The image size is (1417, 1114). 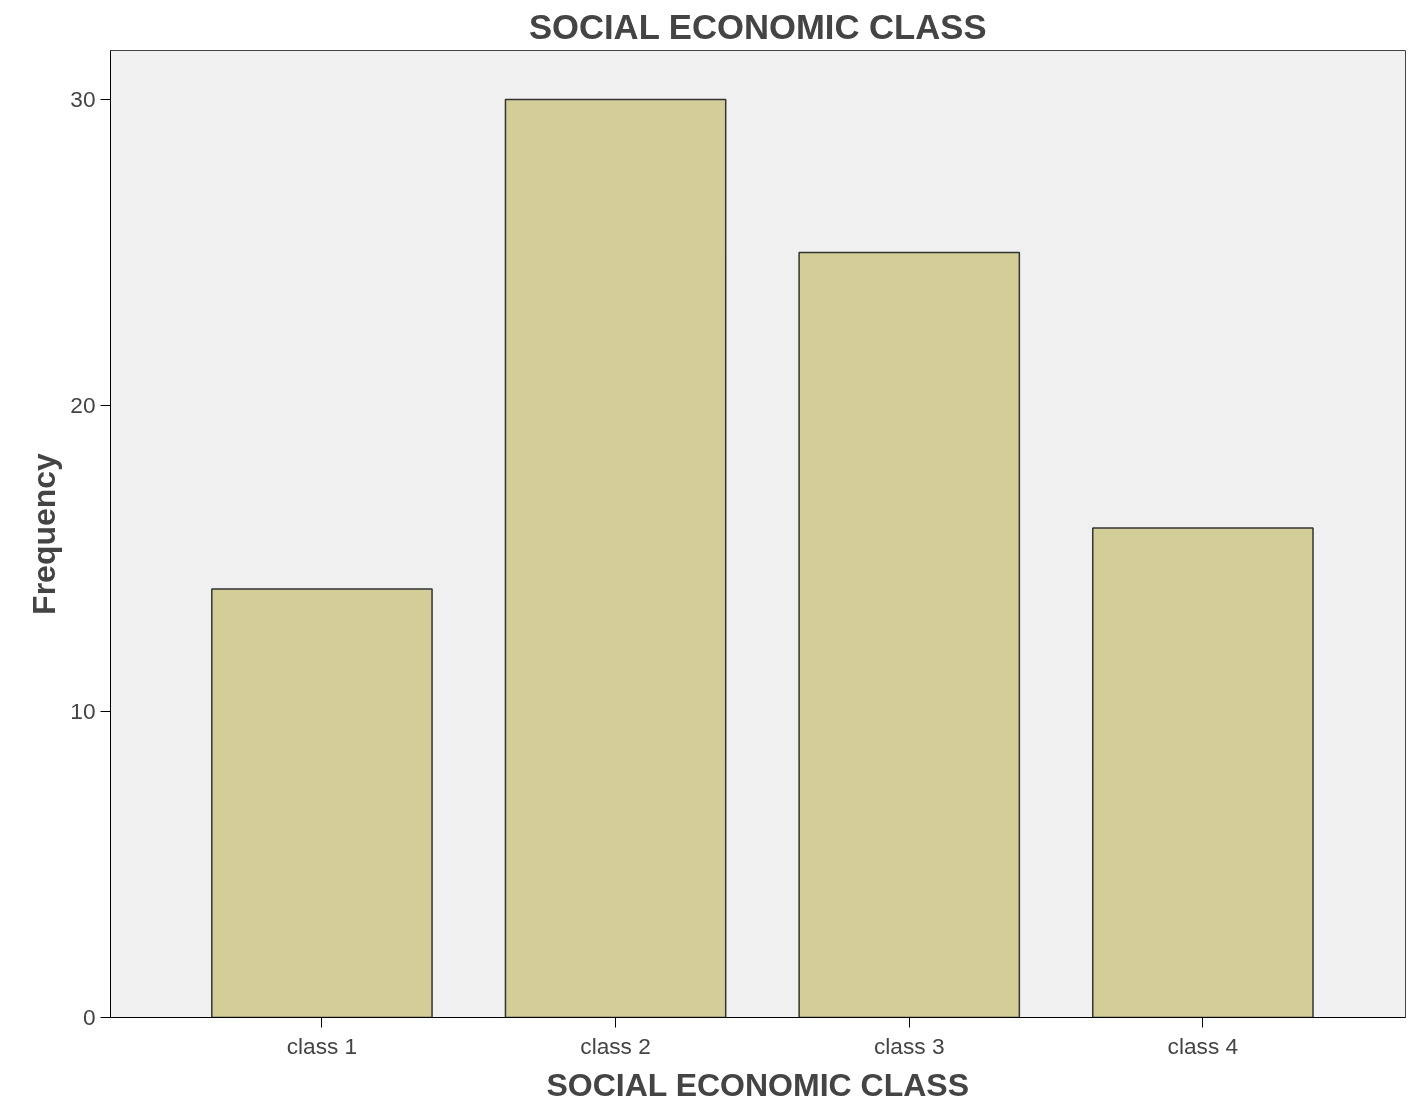 I want to click on x-tick-label: class 3, so click(x=909, y=1045).